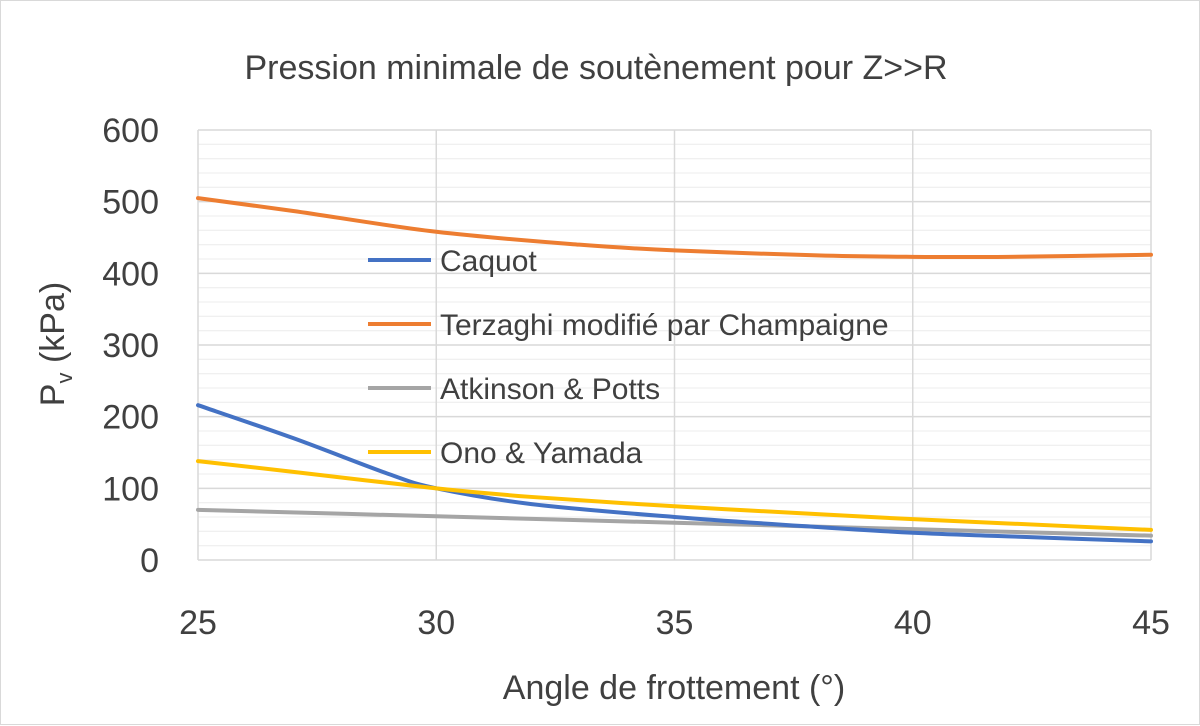 This screenshot has width=1200, height=726. What do you see at coordinates (53, 327) in the screenshot?
I see `y-axis-label-rest: (kPa)` at bounding box center [53, 327].